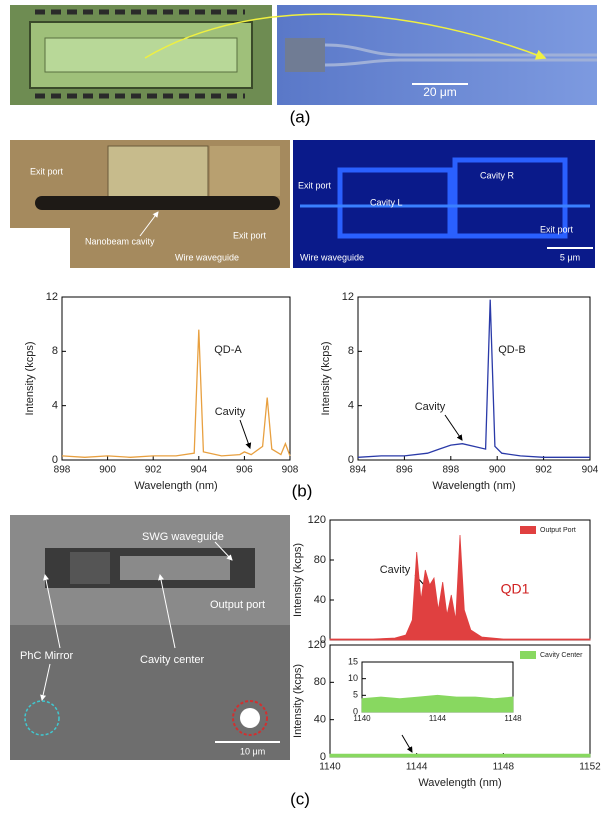 This screenshot has width=603, height=814. What do you see at coordinates (183, 537) in the screenshot?
I see `image-label: SWG waveguide` at bounding box center [183, 537].